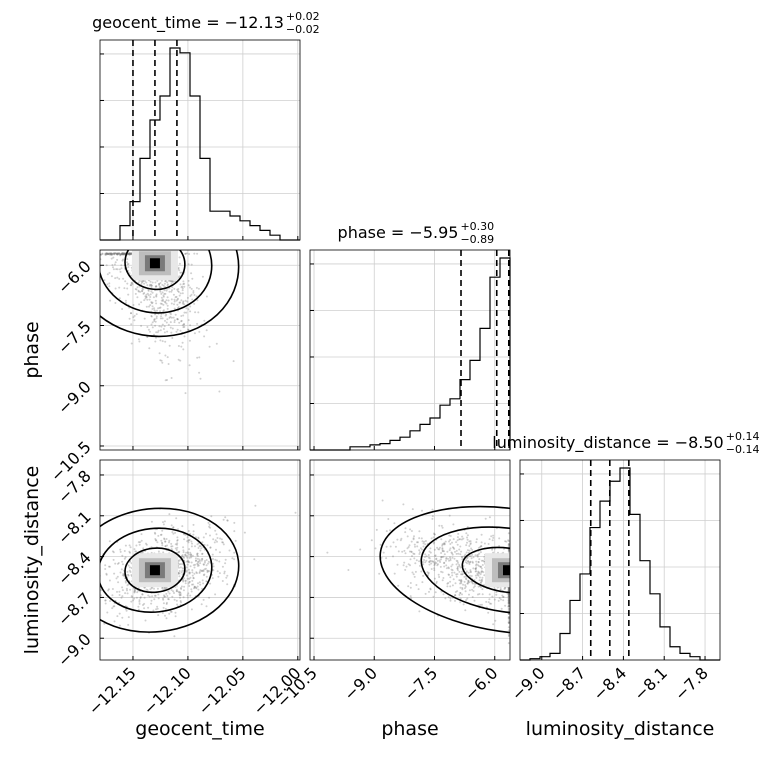 This screenshot has height=764, width=760. I want to click on density-contour, so click(156, 570).